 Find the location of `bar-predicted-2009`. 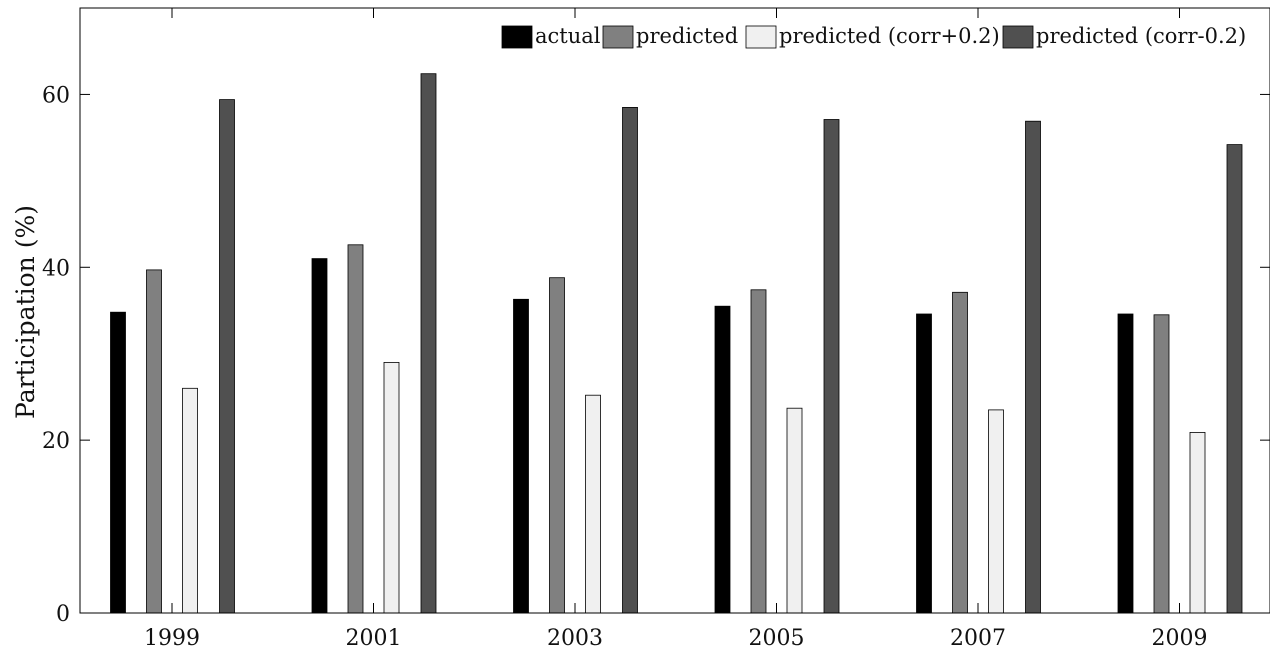

bar-predicted-2009 is located at coordinates (1161, 464).